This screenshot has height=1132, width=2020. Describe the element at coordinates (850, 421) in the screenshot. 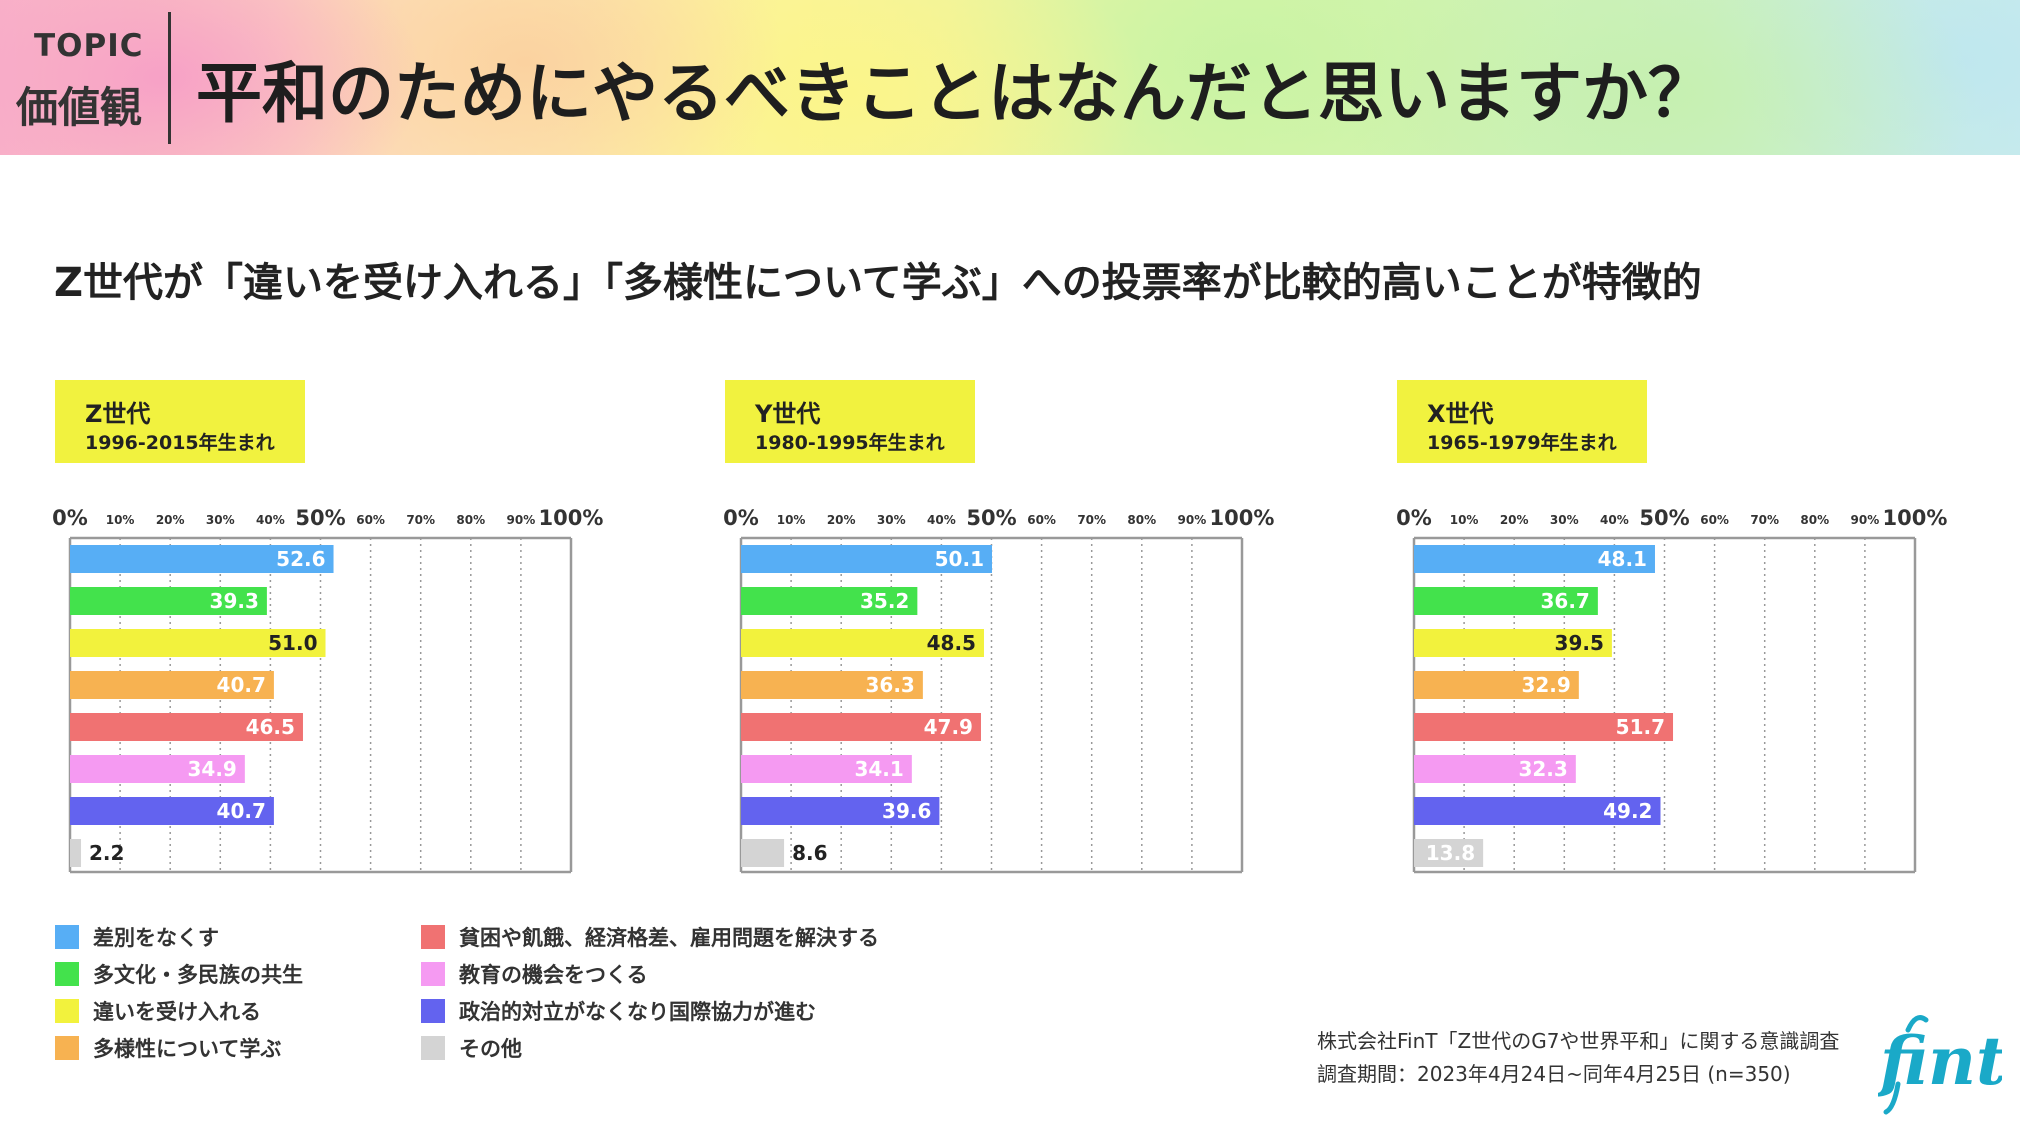

I see `generation-box-y: Y世代 1980-1995年生まれ` at that location.